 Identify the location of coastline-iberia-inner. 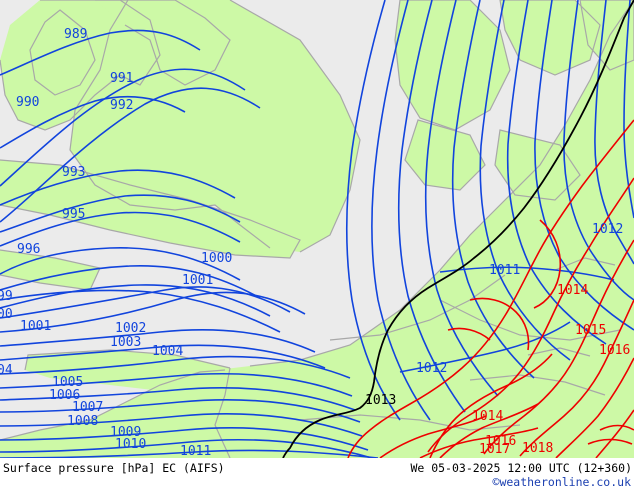
(537, 385).